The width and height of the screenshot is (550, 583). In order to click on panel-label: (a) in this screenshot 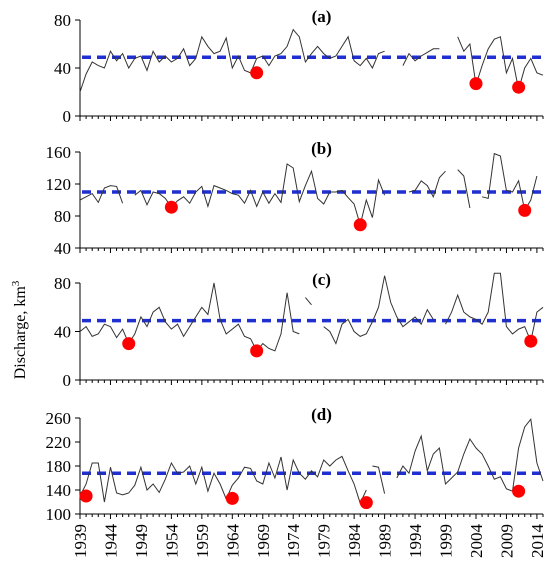, I will do `click(322, 16)`.